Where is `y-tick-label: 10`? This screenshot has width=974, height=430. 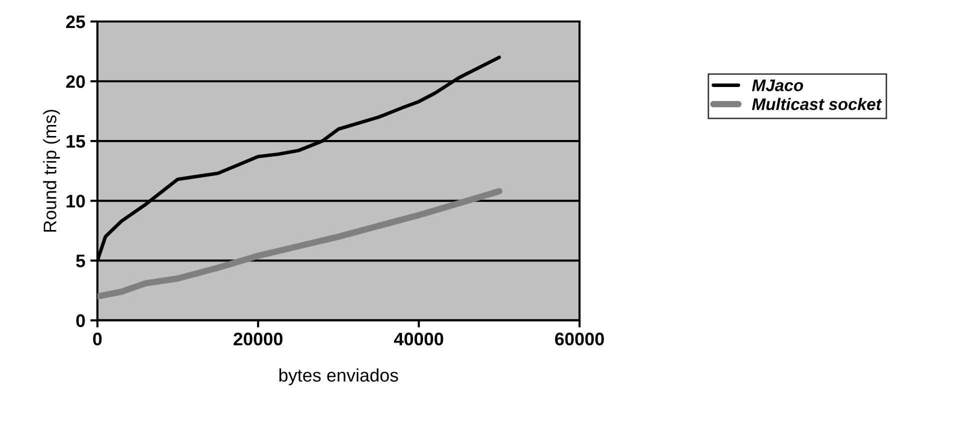
y-tick-label: 10 is located at coordinates (75, 201).